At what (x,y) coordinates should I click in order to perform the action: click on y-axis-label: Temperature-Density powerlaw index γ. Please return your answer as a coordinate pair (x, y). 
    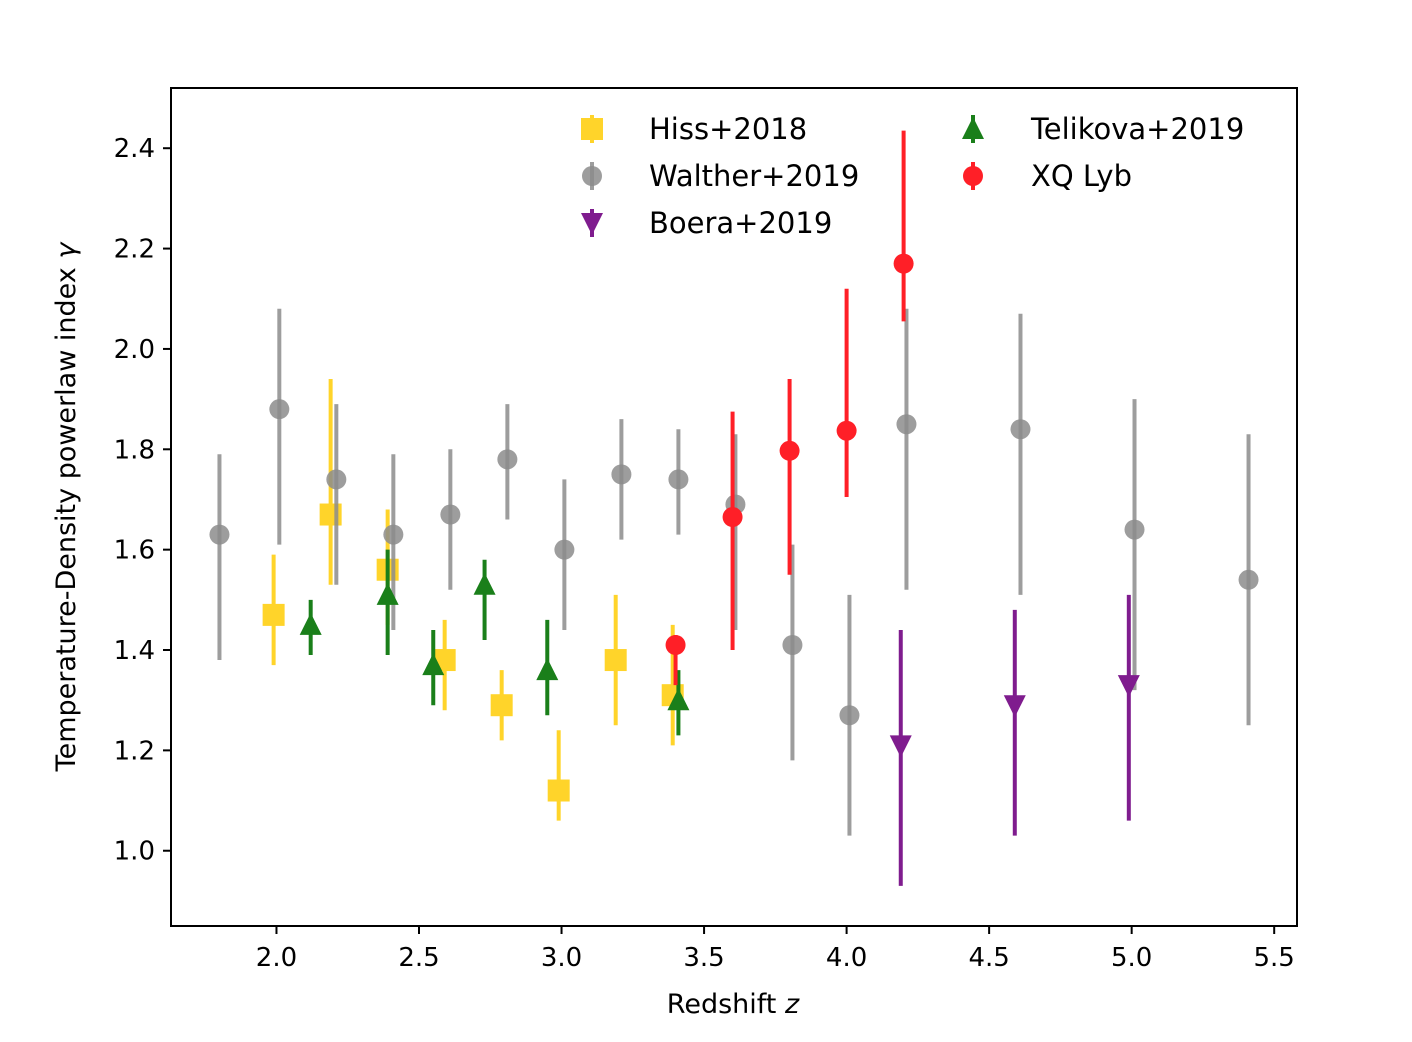
    Looking at the image, I should click on (66, 507).